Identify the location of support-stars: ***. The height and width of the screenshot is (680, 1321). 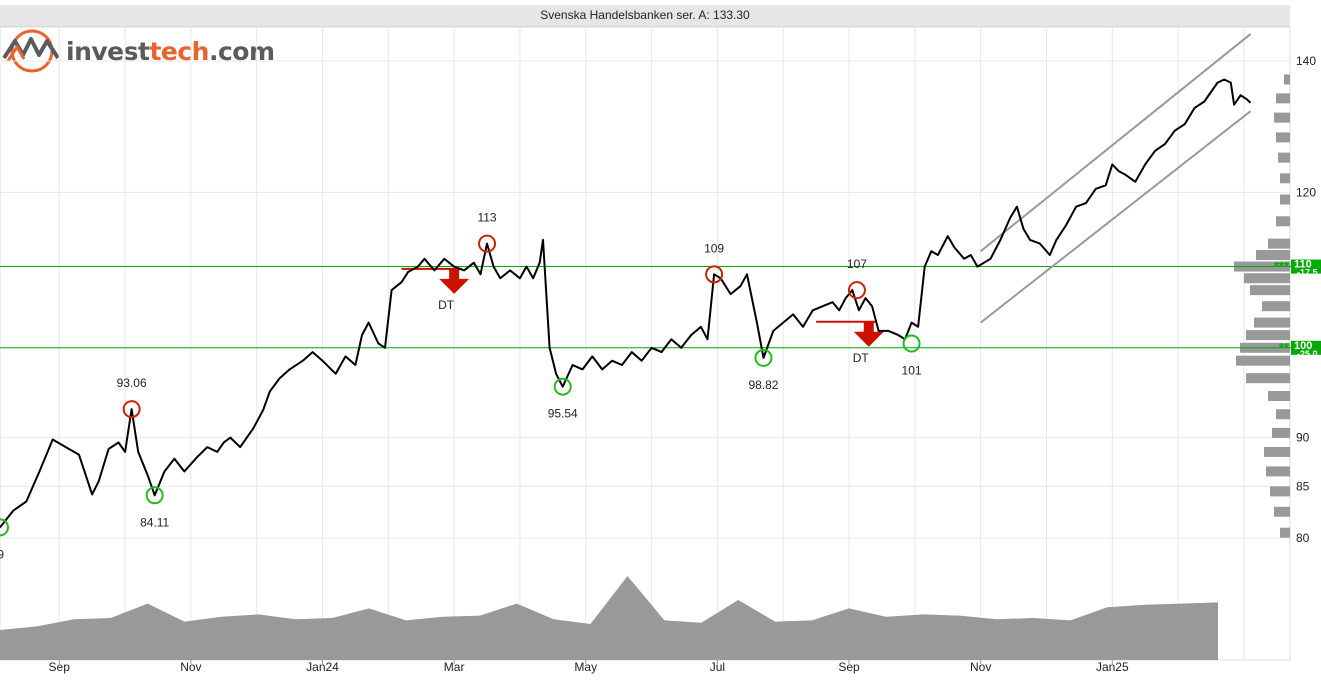
(1282, 266).